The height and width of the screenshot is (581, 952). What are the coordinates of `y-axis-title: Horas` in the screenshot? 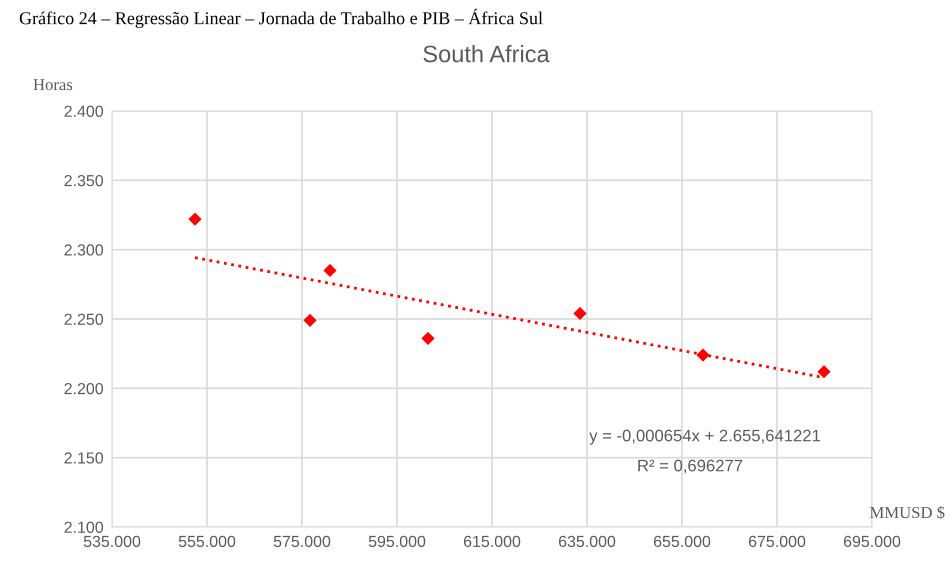 It's located at (52, 84).